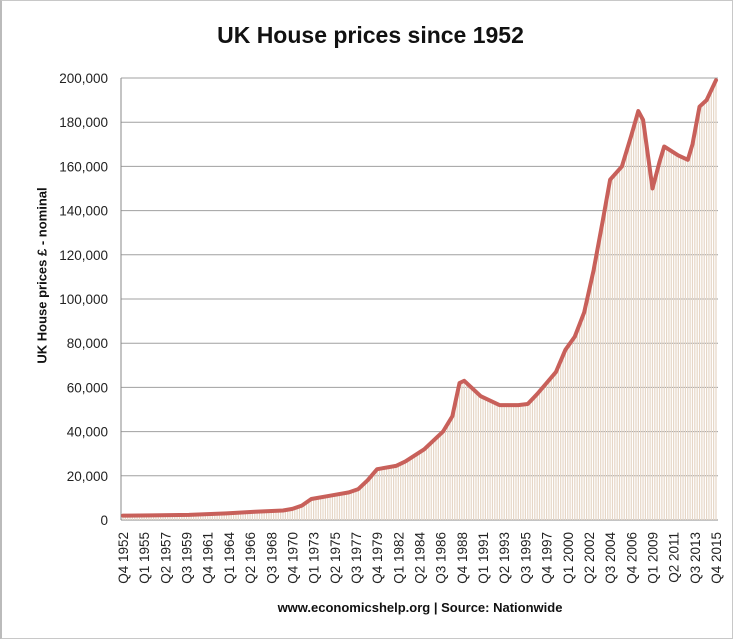  What do you see at coordinates (83, 255) in the screenshot?
I see `y-tick-label: 120,000` at bounding box center [83, 255].